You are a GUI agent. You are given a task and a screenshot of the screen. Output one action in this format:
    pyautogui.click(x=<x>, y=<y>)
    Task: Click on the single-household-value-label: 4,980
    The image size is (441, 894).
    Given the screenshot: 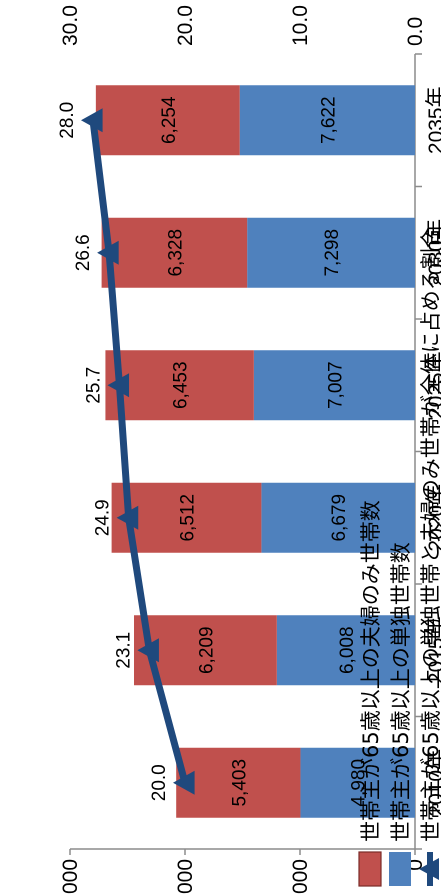 What is the action you would take?
    pyautogui.click(x=359, y=783)
    